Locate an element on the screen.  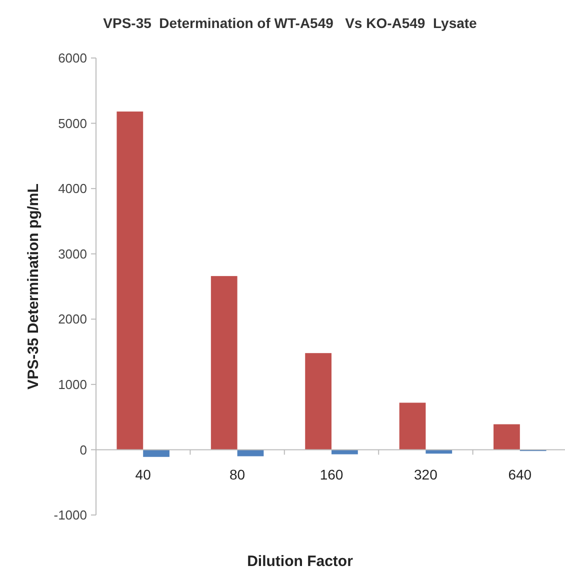
y-tick-label: -1000 is located at coordinates (70, 515).